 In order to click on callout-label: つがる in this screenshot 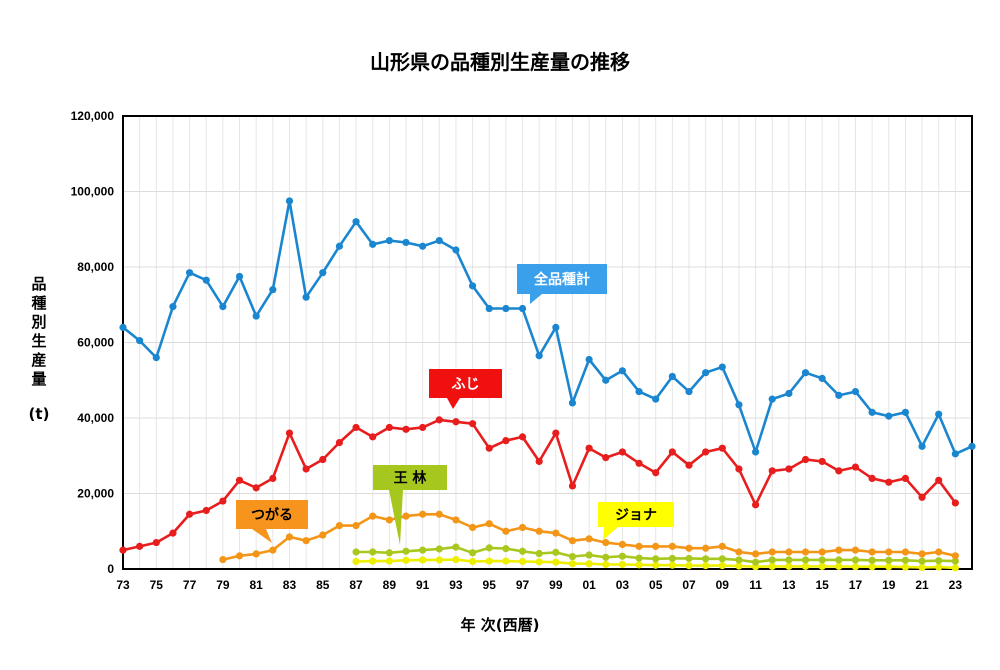, I will do `click(272, 515)`.